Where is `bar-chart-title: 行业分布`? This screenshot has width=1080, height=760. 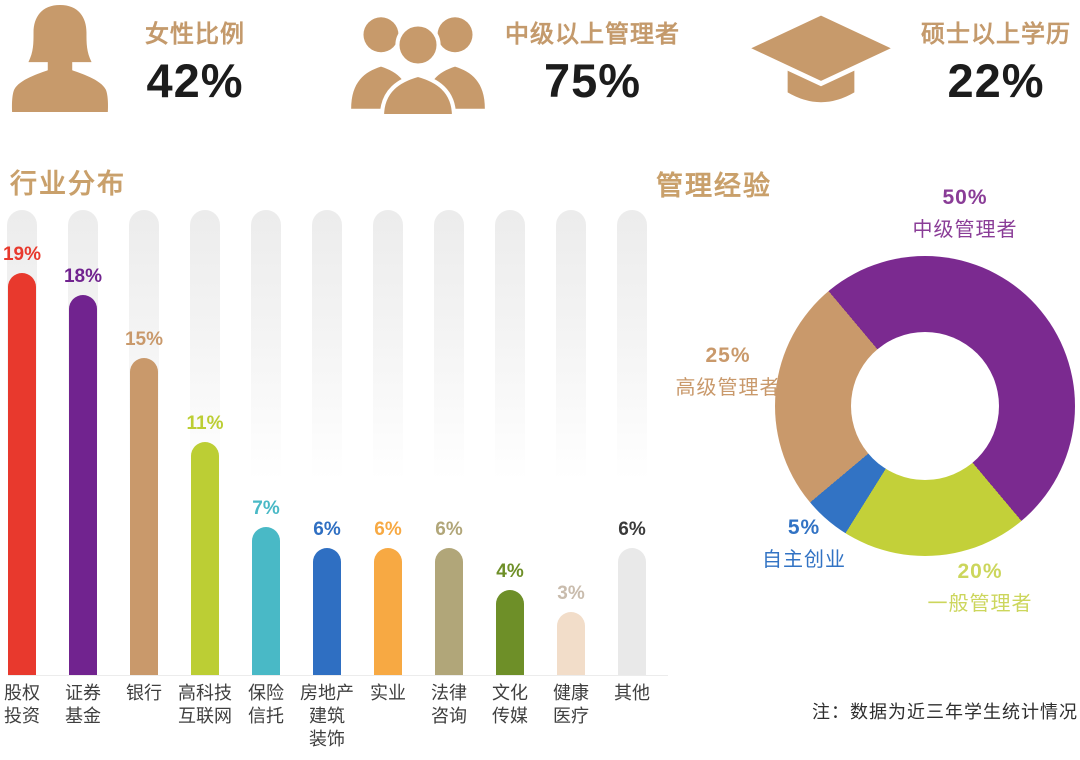 bar-chart-title: 行业分布 is located at coordinates (68, 184).